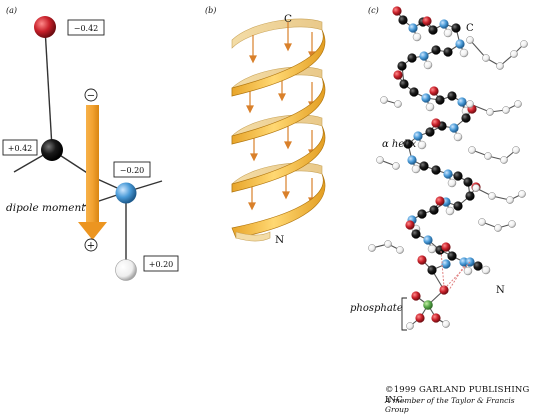 The width and height of the screenshot is (538, 414). I want to click on dipole-arrow, so click(92, 172).